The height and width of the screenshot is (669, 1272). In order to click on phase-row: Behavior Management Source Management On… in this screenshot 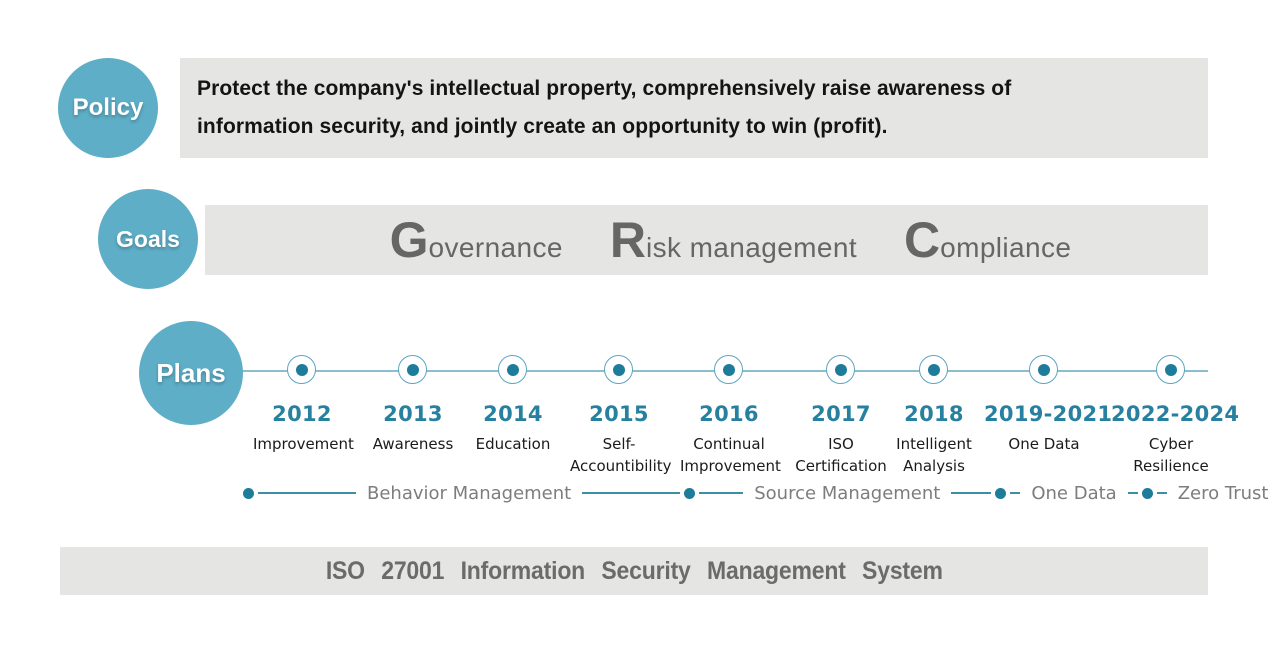, I will do `click(755, 493)`.